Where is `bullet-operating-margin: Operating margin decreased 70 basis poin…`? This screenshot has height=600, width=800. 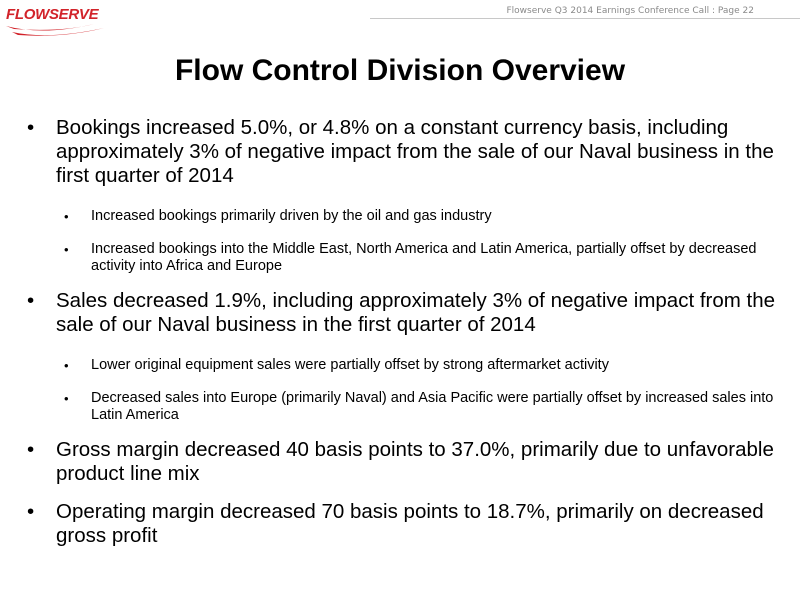
bullet-operating-margin: Operating margin decreased 70 basis poin… is located at coordinates (402, 524).